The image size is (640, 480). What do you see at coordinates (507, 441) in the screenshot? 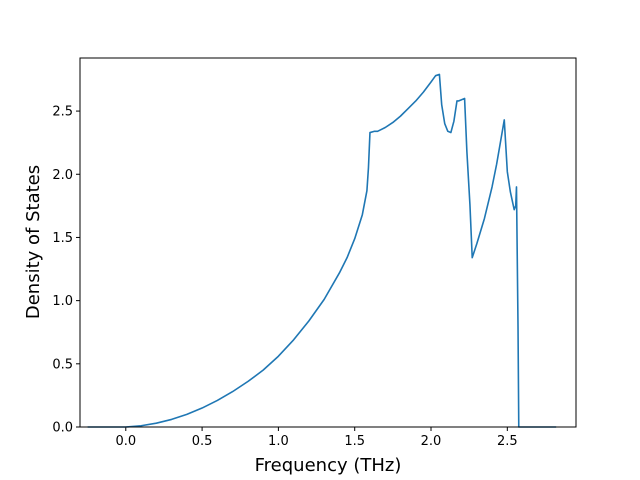
I see `x-tick-label: 2.5` at bounding box center [507, 441].